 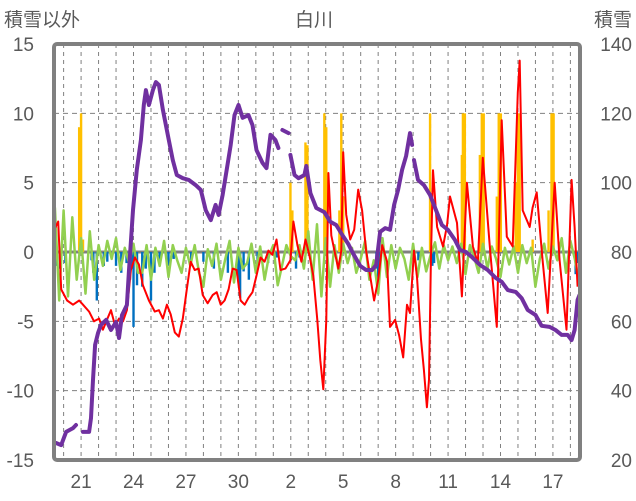 I want to click on x-tick-label: 5, so click(x=343, y=482).